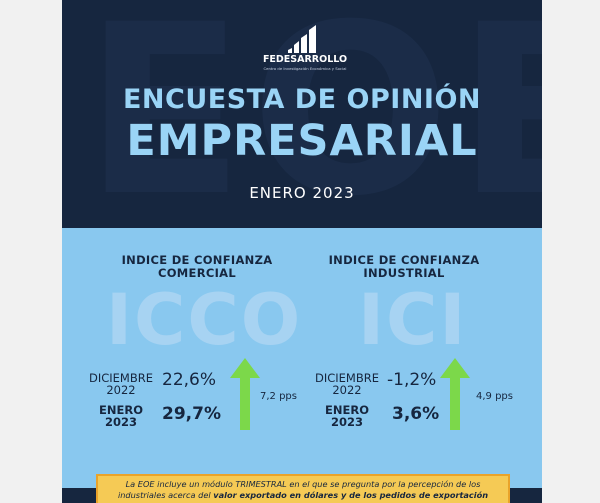 Image resolution: width=600 pixels, height=503 pixels. I want to click on icco-curr-label: ENERO 2023, so click(121, 416).